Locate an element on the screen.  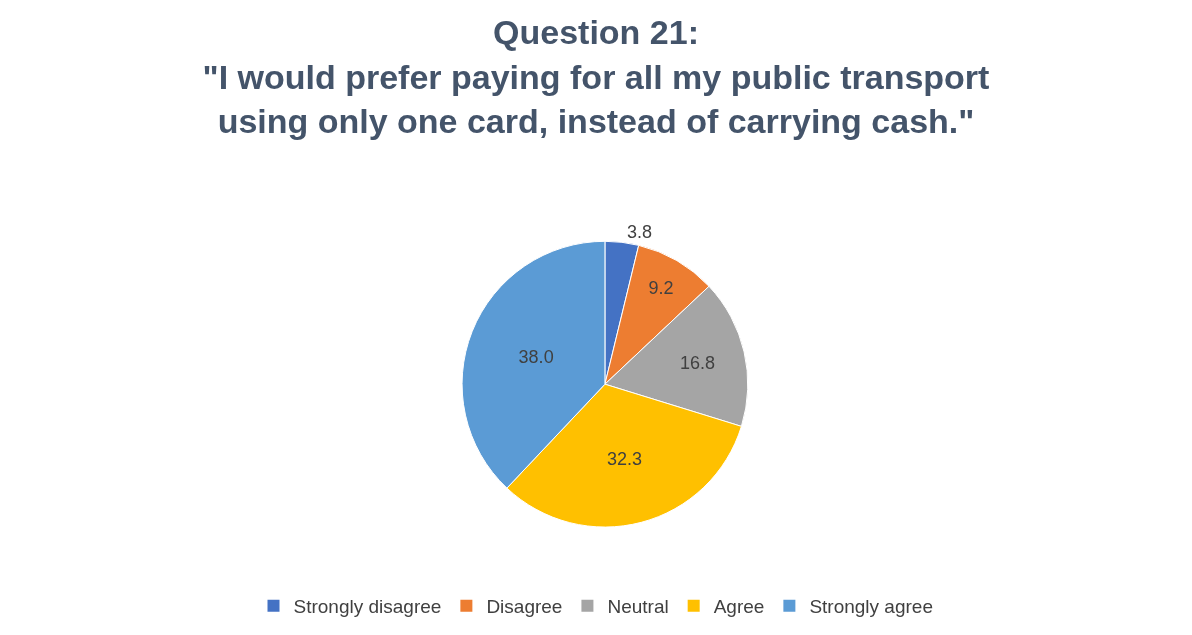
legend-label: Strongly disagree is located at coordinates (367, 607).